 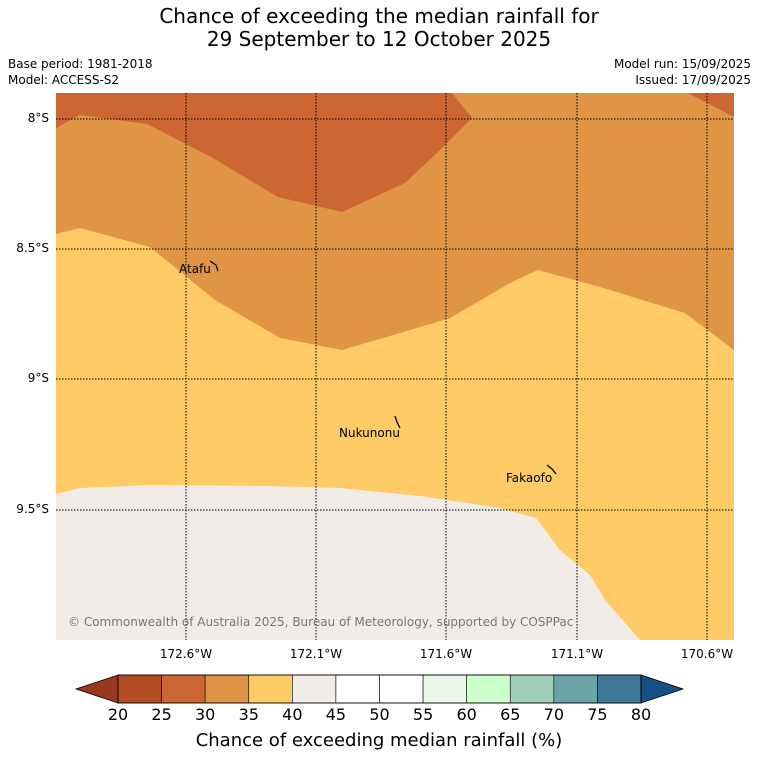 I want to click on colorbar-frame, so click(x=379, y=689).